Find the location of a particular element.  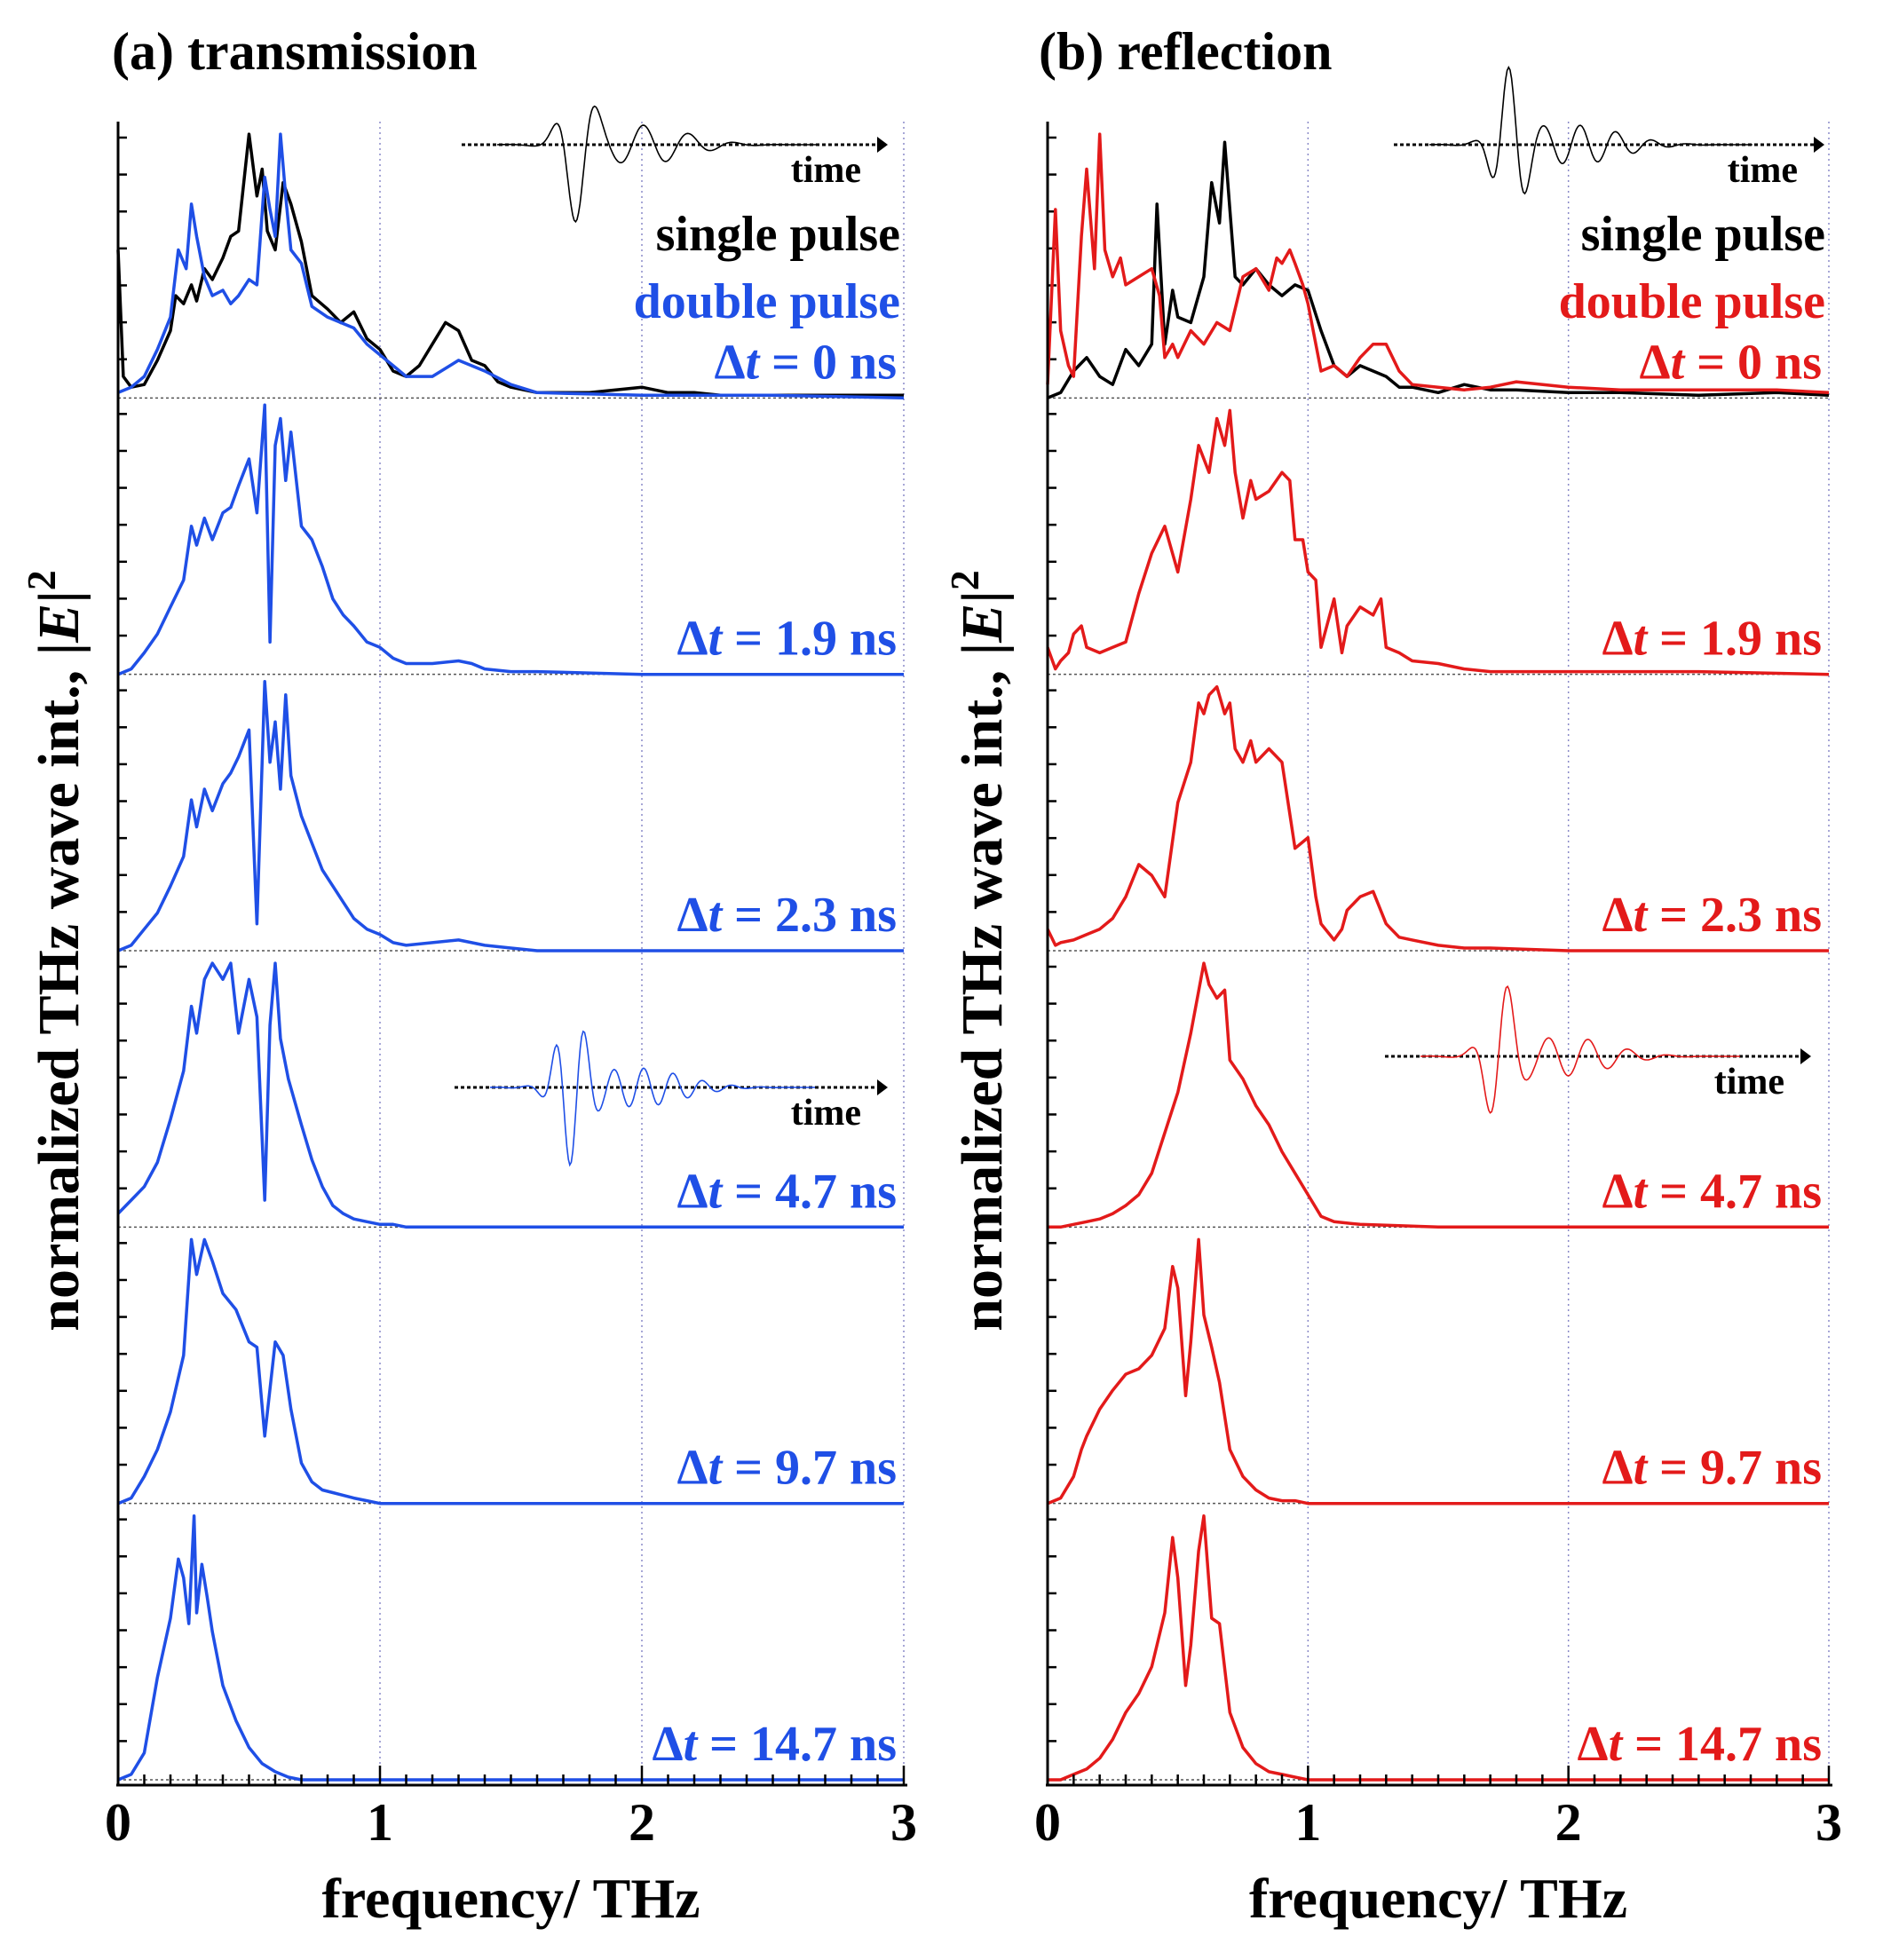

chart-title: (b) reflection is located at coordinates (1185, 51).